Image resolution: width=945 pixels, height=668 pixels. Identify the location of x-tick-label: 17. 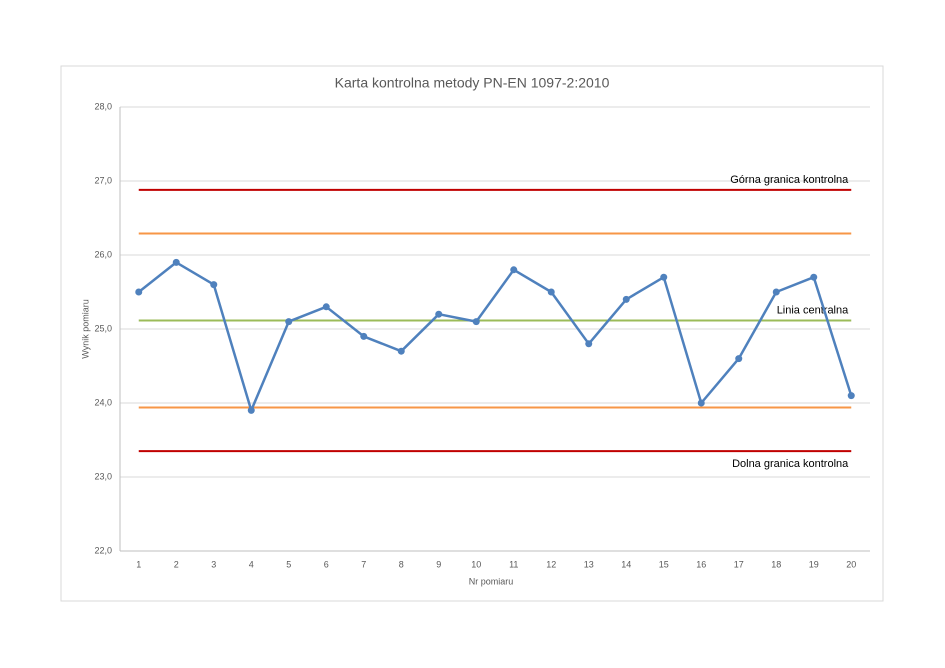
(739, 564).